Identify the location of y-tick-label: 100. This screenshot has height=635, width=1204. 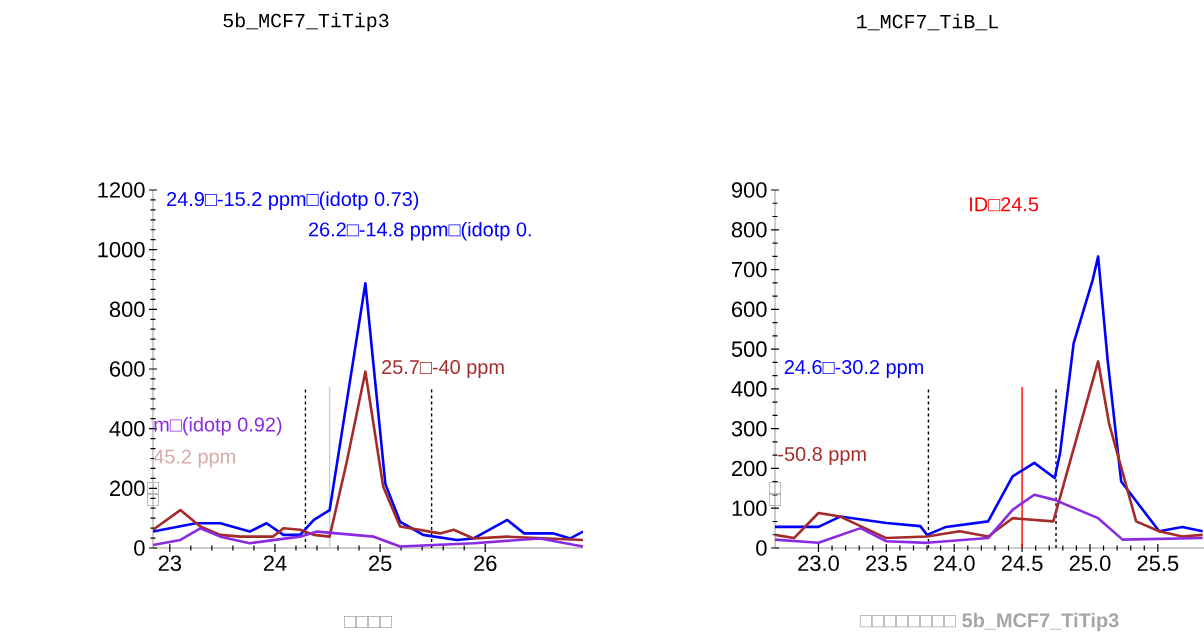
(749, 508).